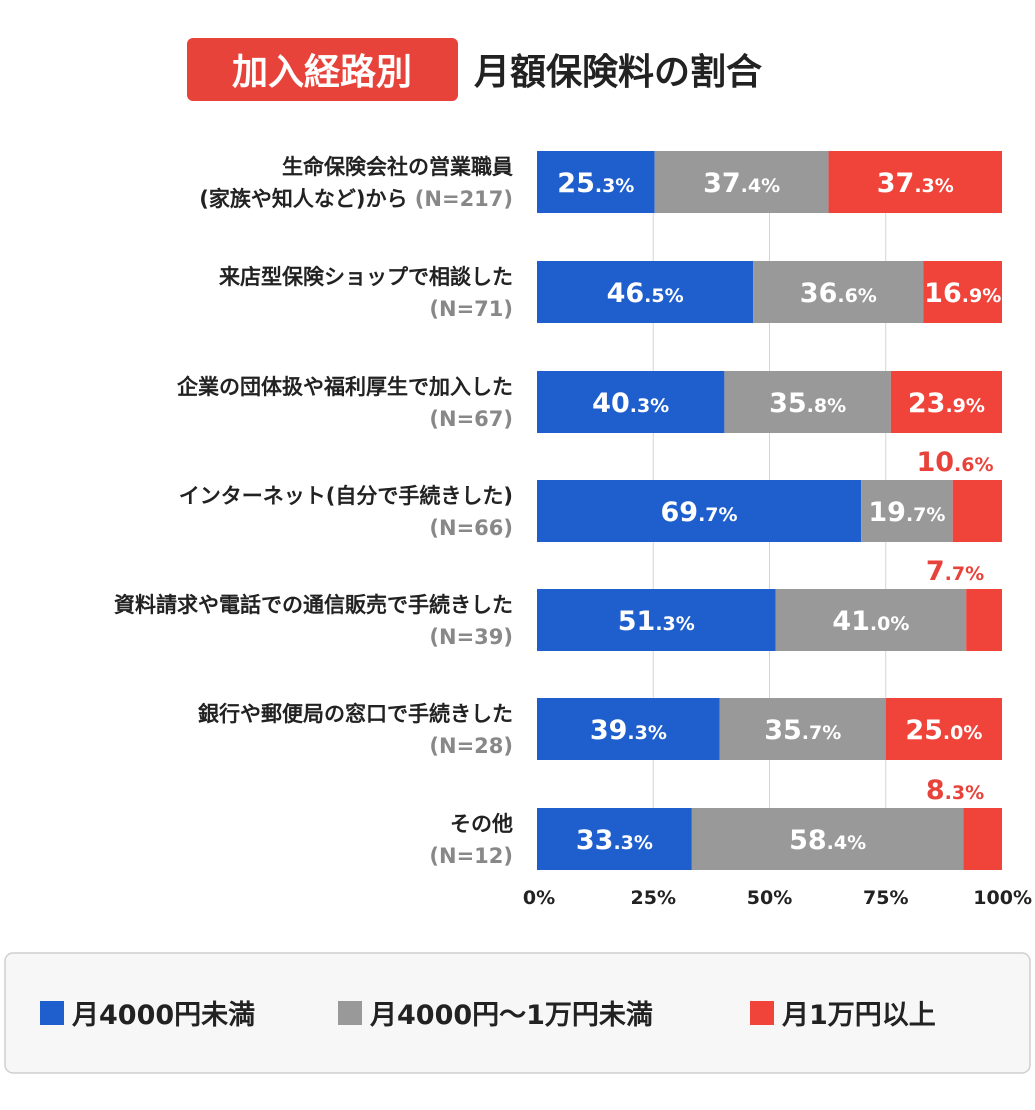 The width and height of the screenshot is (1035, 1110). What do you see at coordinates (653, 898) in the screenshot?
I see `x-tick-label: 25%` at bounding box center [653, 898].